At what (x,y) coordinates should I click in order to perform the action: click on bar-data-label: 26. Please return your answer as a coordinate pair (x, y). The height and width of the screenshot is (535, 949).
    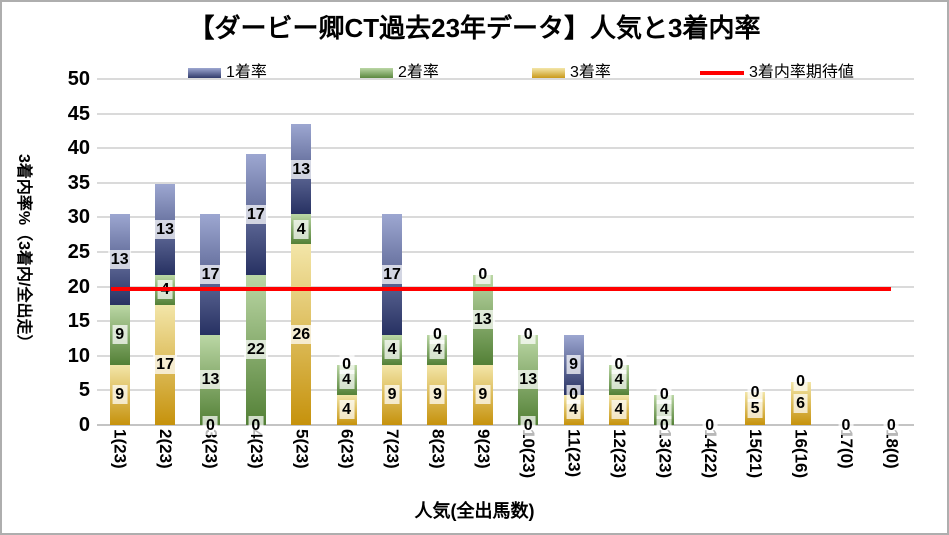
    Looking at the image, I should click on (301, 335).